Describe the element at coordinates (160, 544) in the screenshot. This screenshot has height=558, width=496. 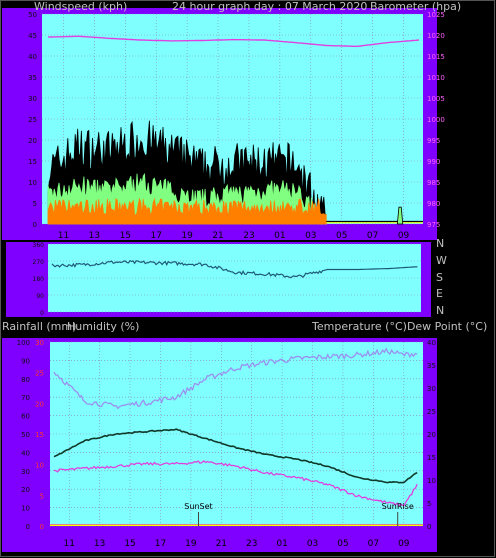
I see `temp-x-tick-label: 17` at that location.